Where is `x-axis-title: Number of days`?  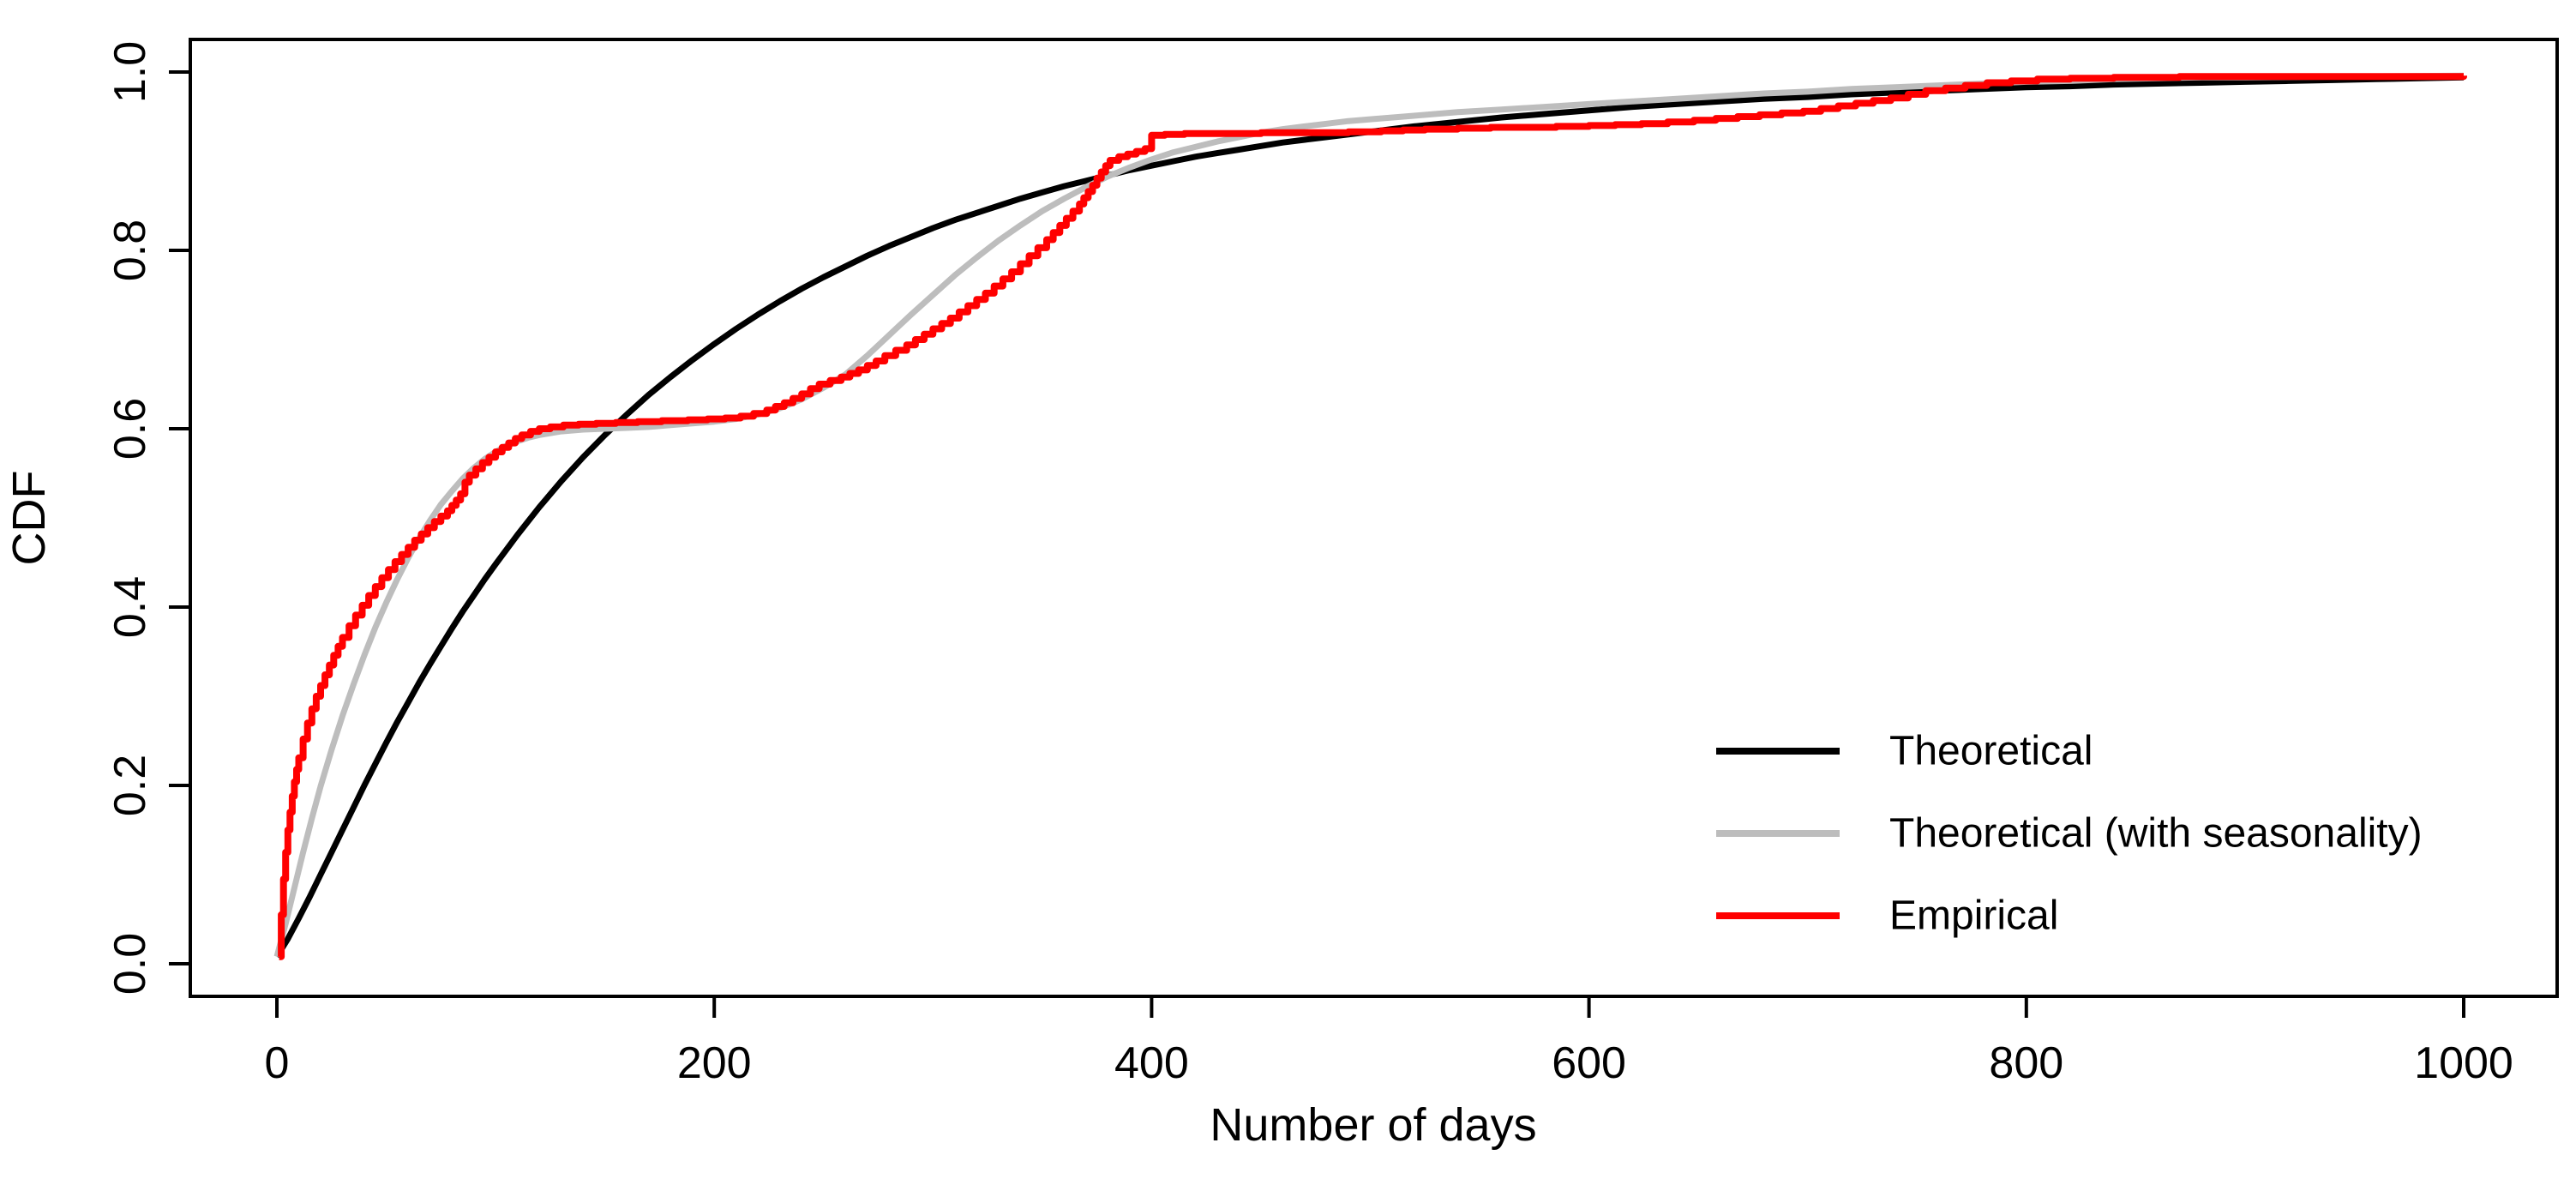 x-axis-title: Number of days is located at coordinates (1373, 1125).